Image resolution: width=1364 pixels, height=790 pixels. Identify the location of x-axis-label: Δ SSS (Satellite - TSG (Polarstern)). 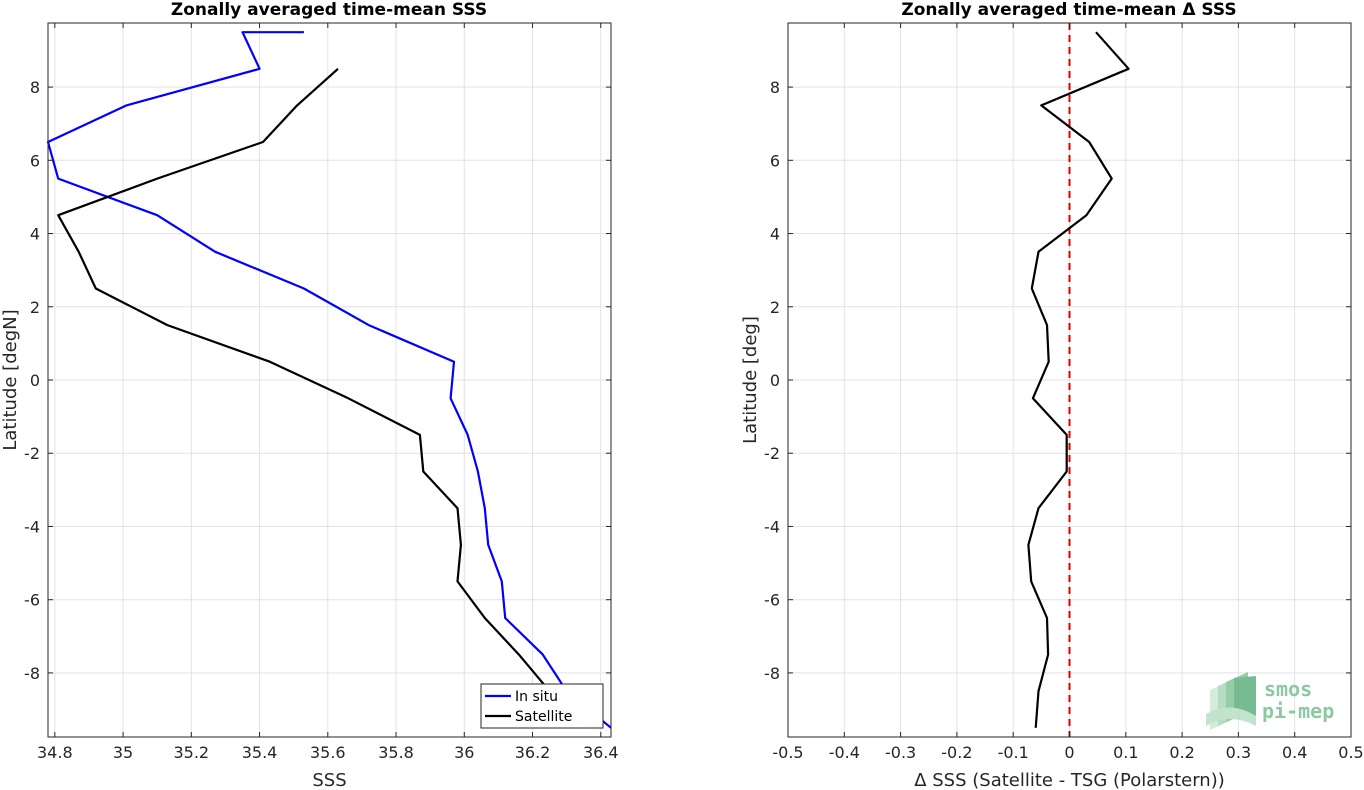
(1069, 780).